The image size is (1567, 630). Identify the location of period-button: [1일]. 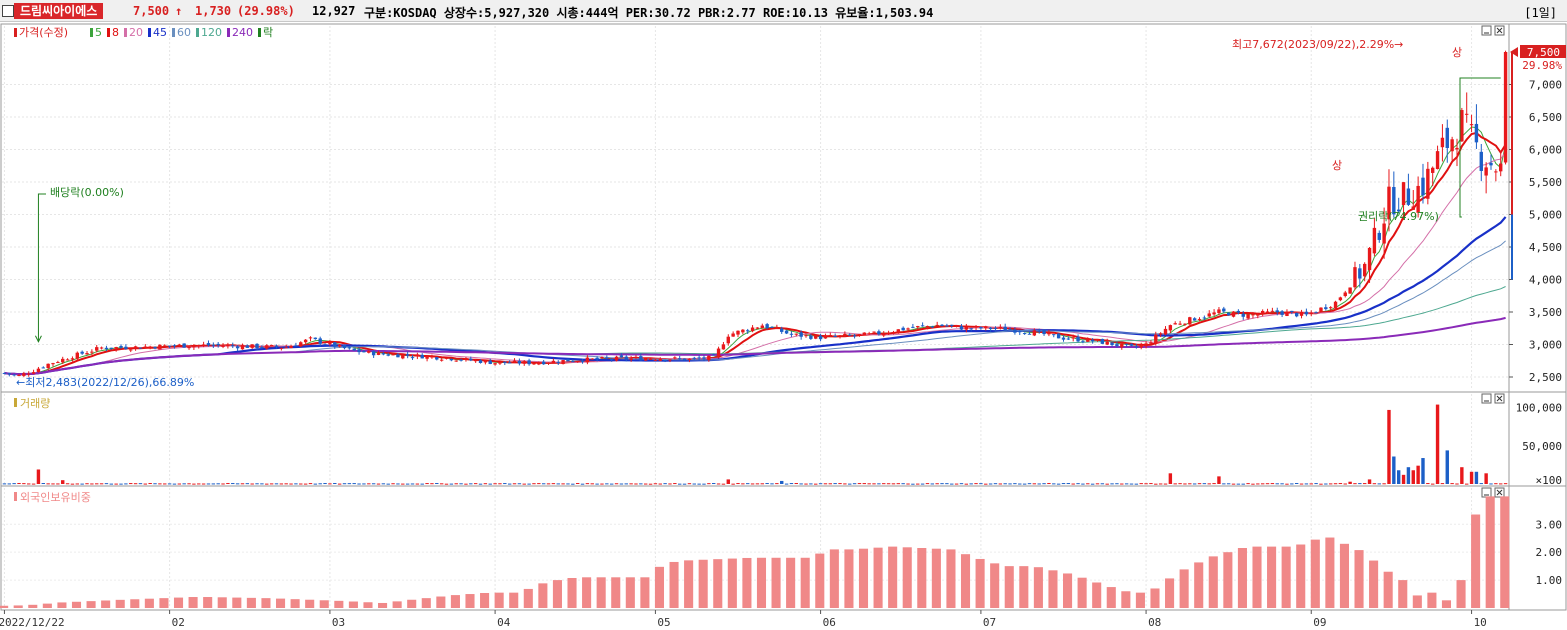
(1540, 13).